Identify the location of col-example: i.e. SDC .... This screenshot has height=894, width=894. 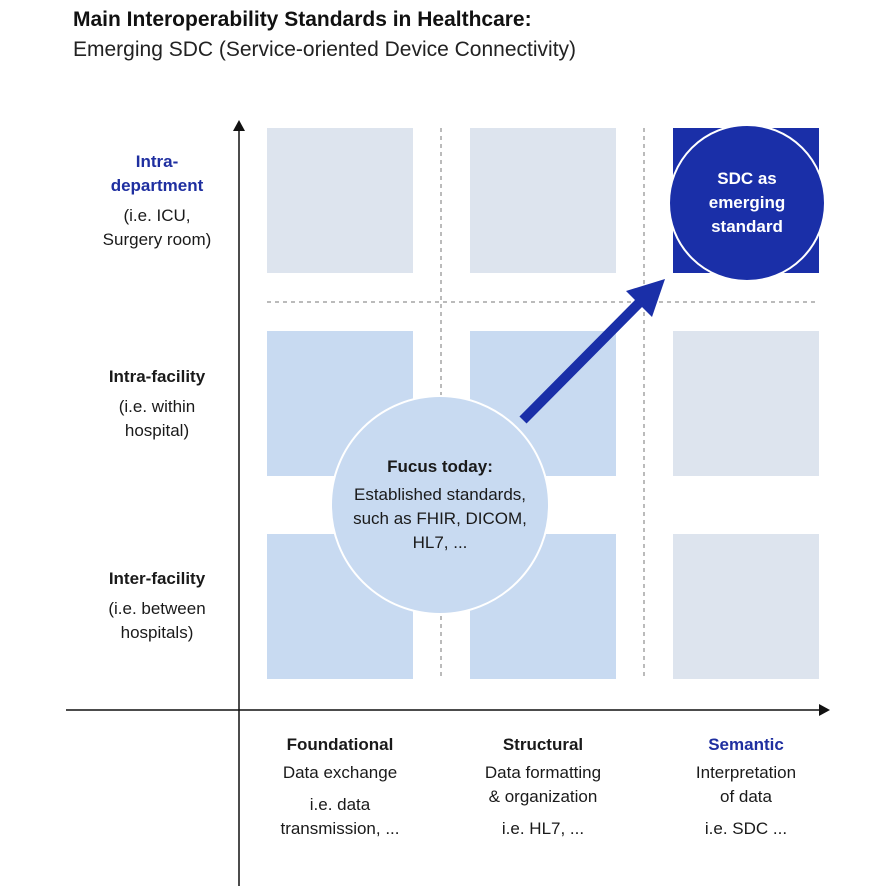
(746, 828).